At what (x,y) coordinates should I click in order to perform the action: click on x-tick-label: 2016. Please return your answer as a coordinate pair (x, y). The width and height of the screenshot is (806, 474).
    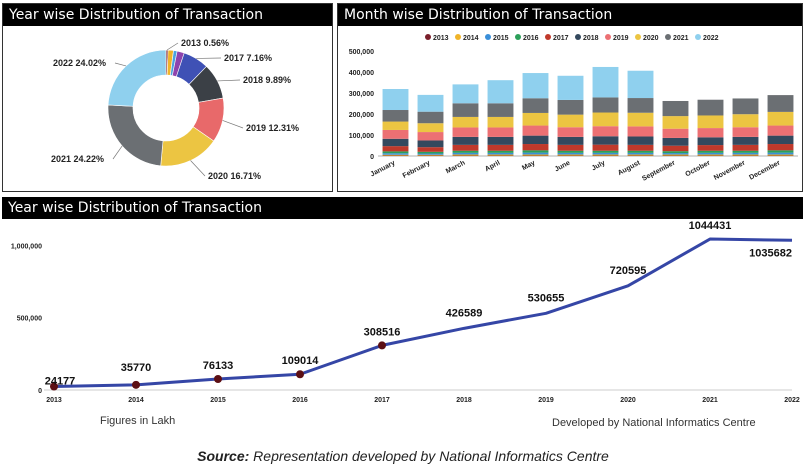
    Looking at the image, I should click on (300, 400).